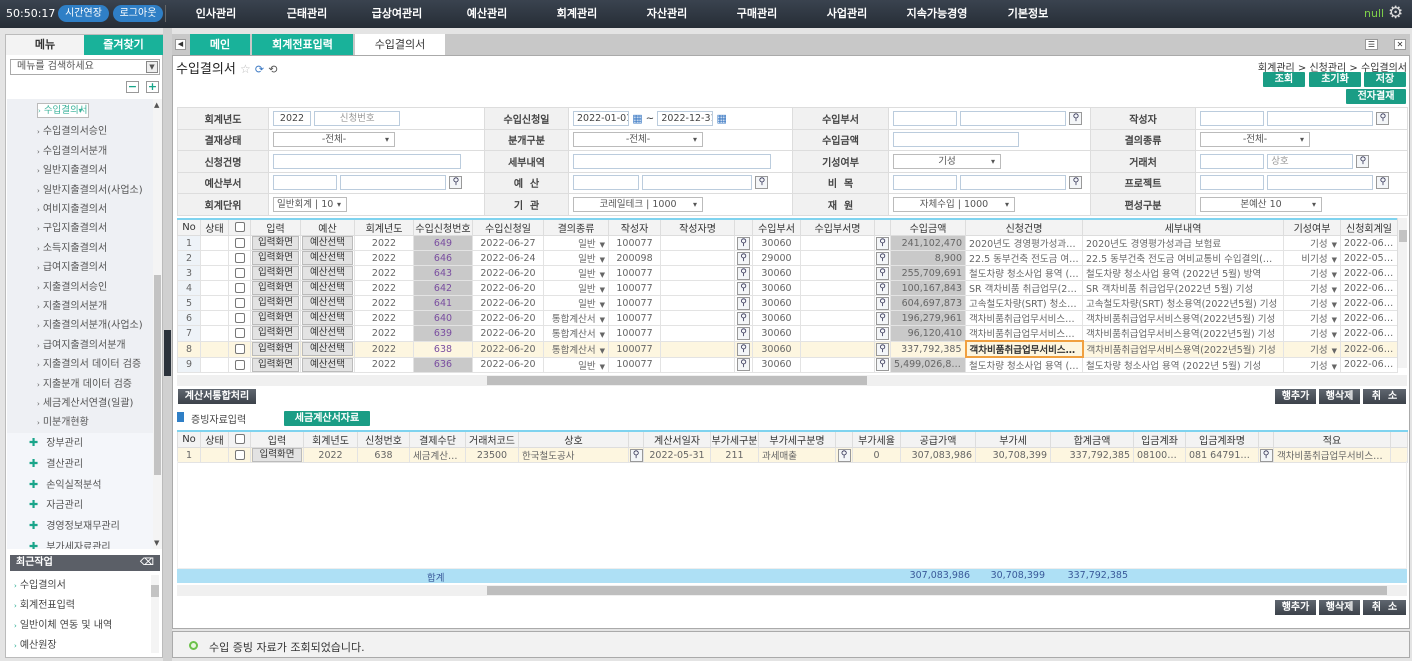 This screenshot has height=661, width=1412. What do you see at coordinates (214, 227) in the screenshot?
I see `column-header: 상태` at bounding box center [214, 227].